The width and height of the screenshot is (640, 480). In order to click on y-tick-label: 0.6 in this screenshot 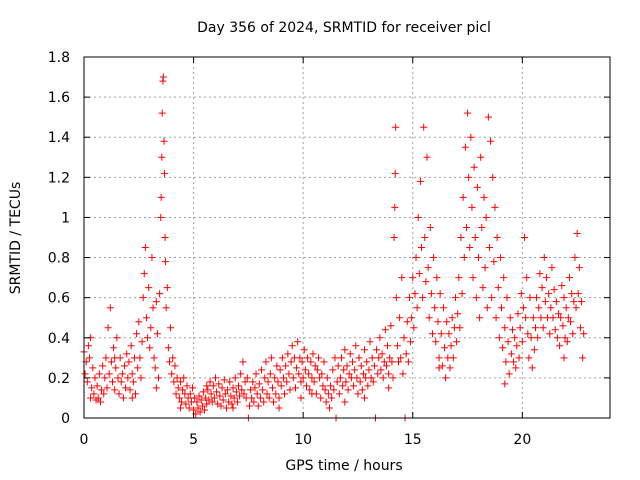, I will do `click(59, 299)`.